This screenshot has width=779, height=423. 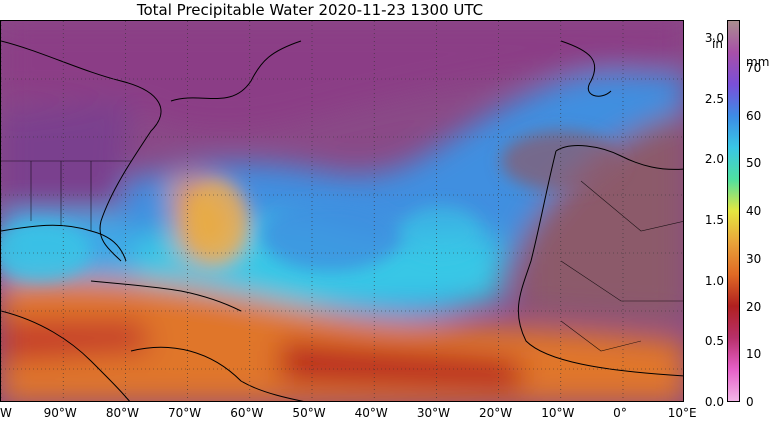 I want to click on mm-tick: 10, so click(x=754, y=354).